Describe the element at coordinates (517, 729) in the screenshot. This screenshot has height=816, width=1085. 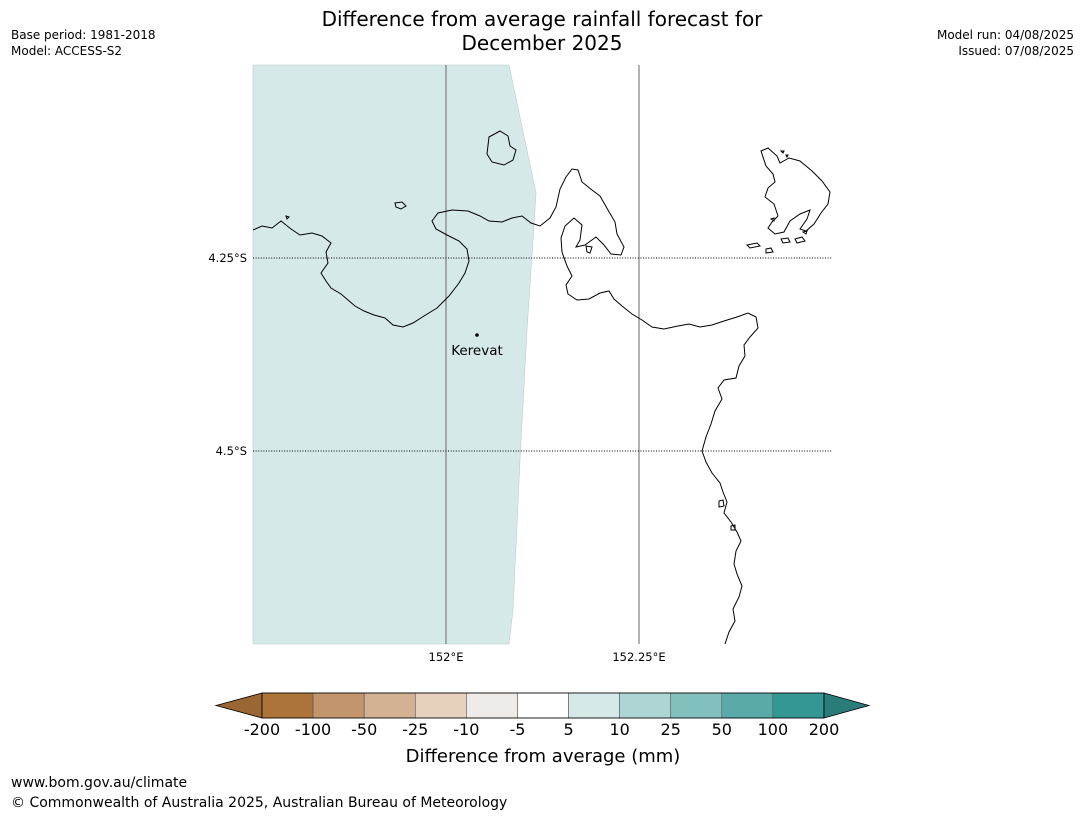
I see `colorbar-tick-label: -5` at that location.